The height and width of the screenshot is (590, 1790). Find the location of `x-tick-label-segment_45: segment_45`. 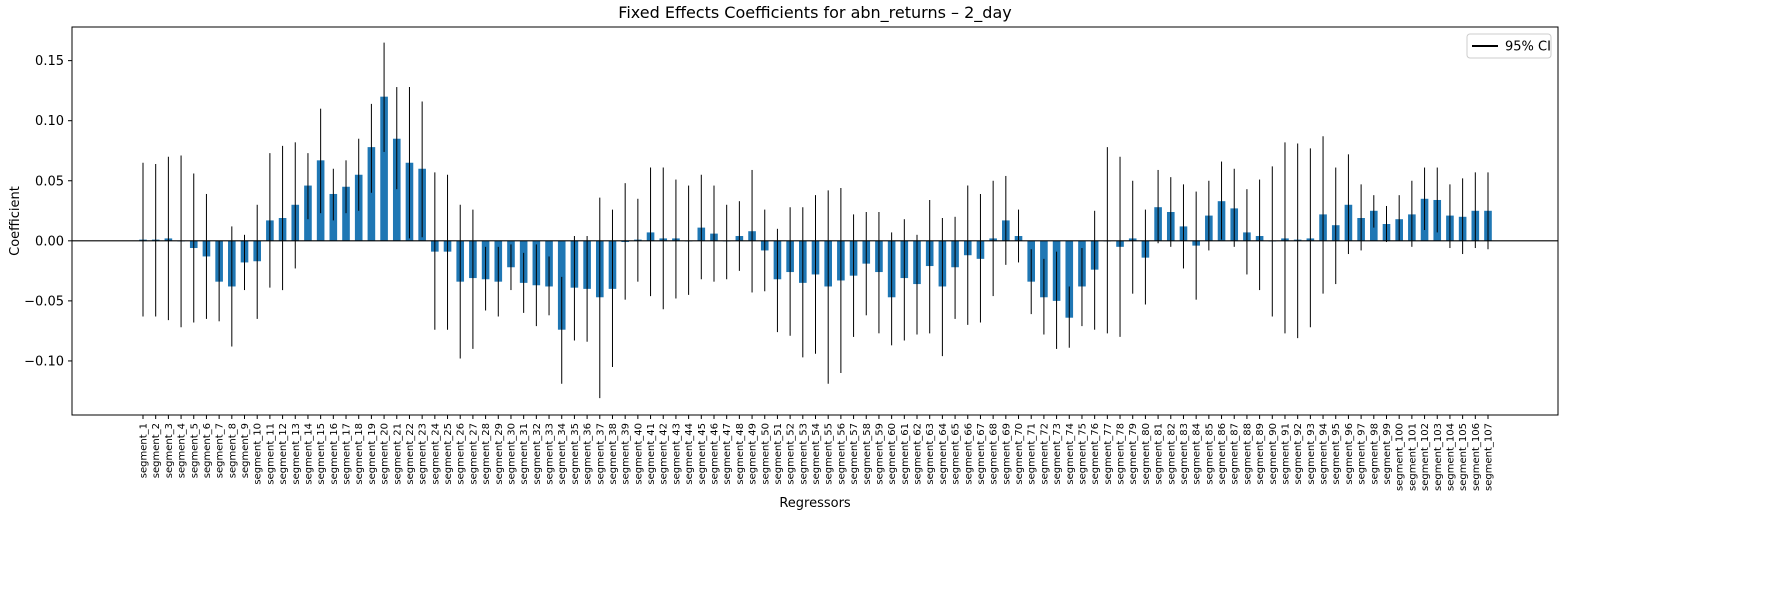

x-tick-label-segment_45: segment_45 is located at coordinates (702, 454).